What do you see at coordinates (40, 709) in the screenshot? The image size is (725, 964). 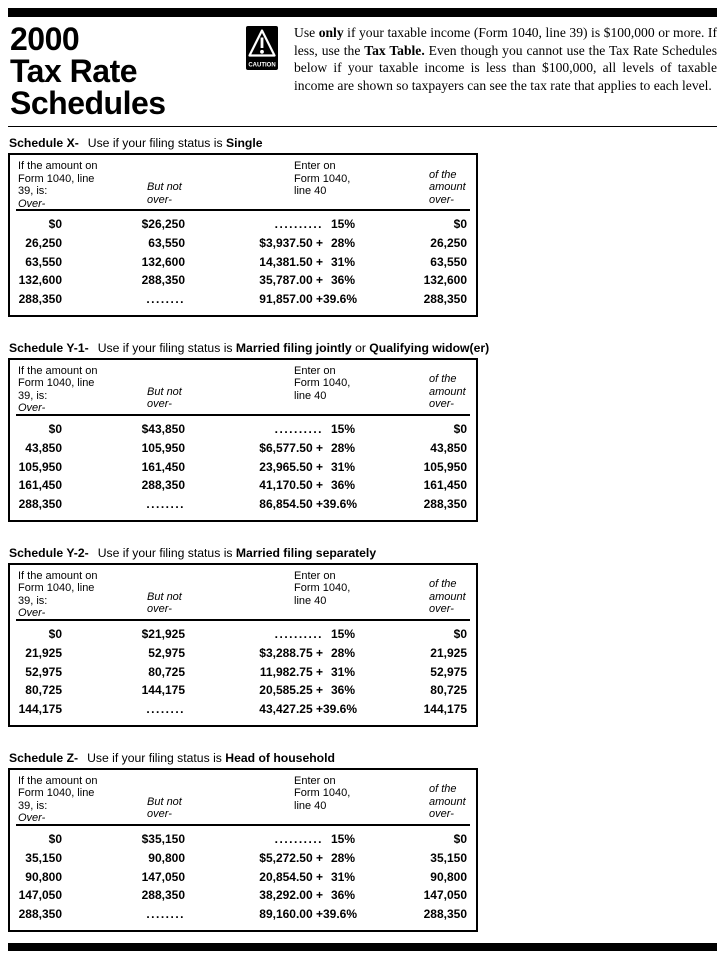 I see `cell-over: 144,175` at bounding box center [40, 709].